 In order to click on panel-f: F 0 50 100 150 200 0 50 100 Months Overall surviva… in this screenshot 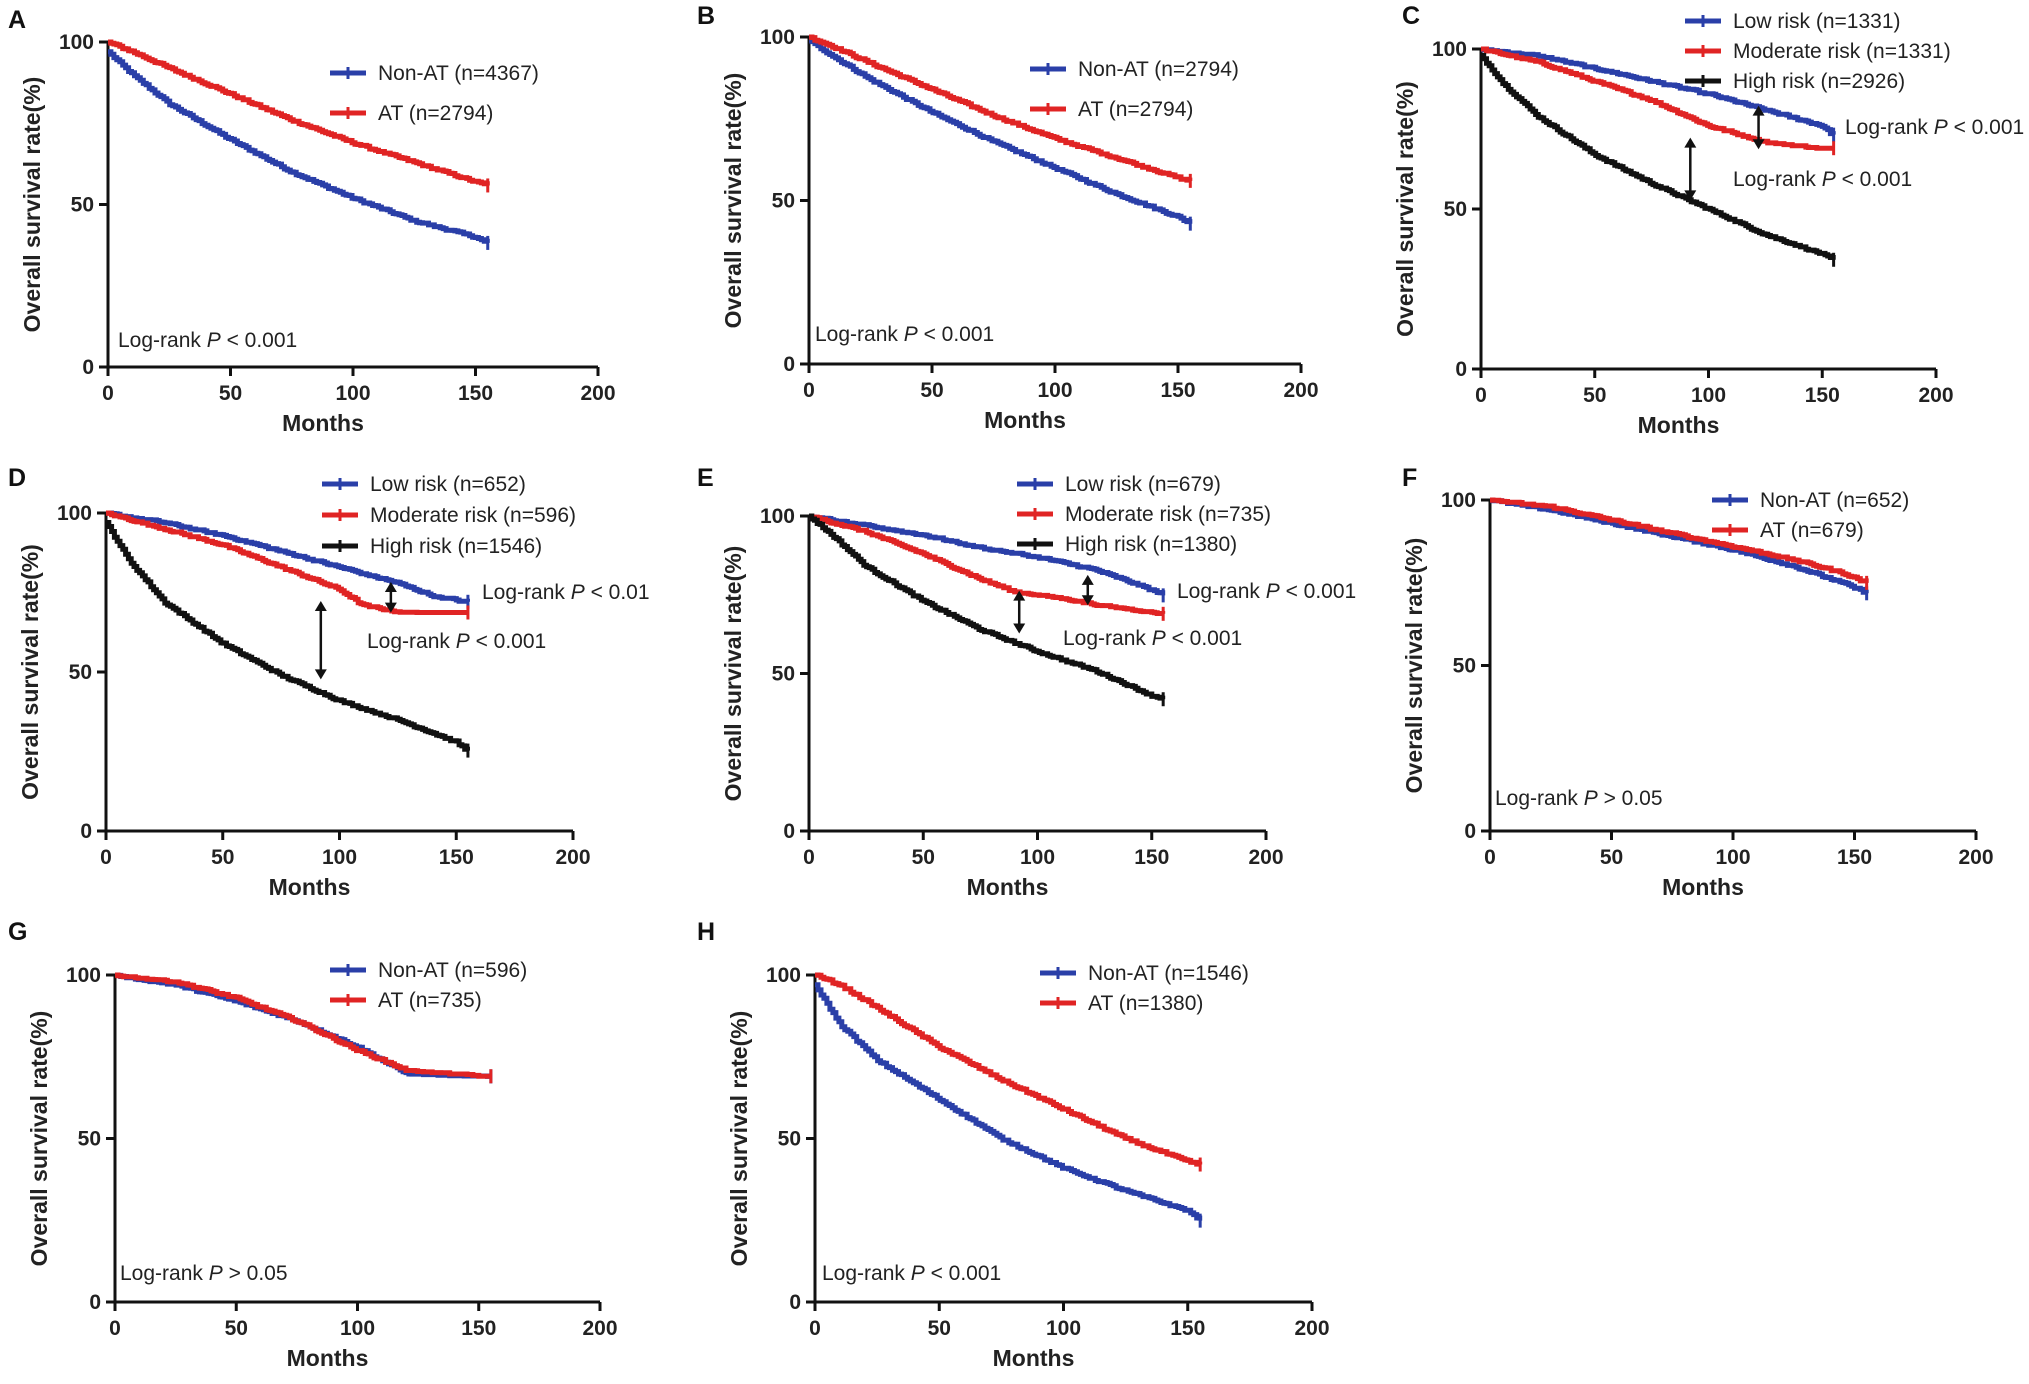, I will do `click(1697, 682)`.